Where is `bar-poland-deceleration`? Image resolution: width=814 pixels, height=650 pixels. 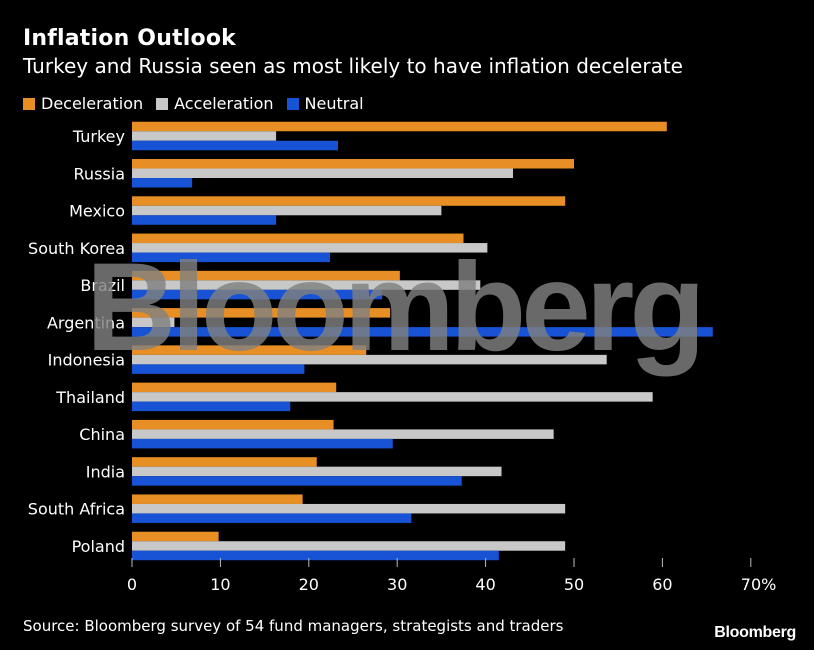
bar-poland-deceleration is located at coordinates (175, 536).